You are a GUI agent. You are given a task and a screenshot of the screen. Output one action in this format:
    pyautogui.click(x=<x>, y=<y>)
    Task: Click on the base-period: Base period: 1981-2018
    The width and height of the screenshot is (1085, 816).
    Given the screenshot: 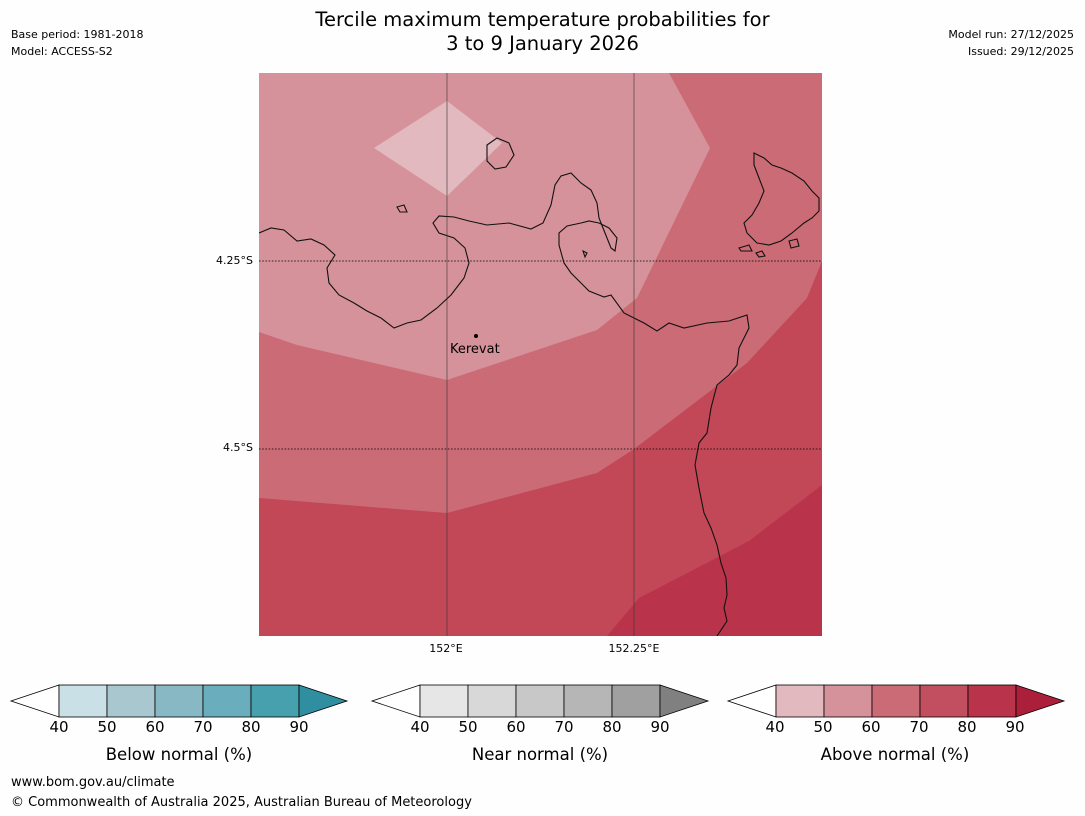 What is the action you would take?
    pyautogui.click(x=77, y=34)
    